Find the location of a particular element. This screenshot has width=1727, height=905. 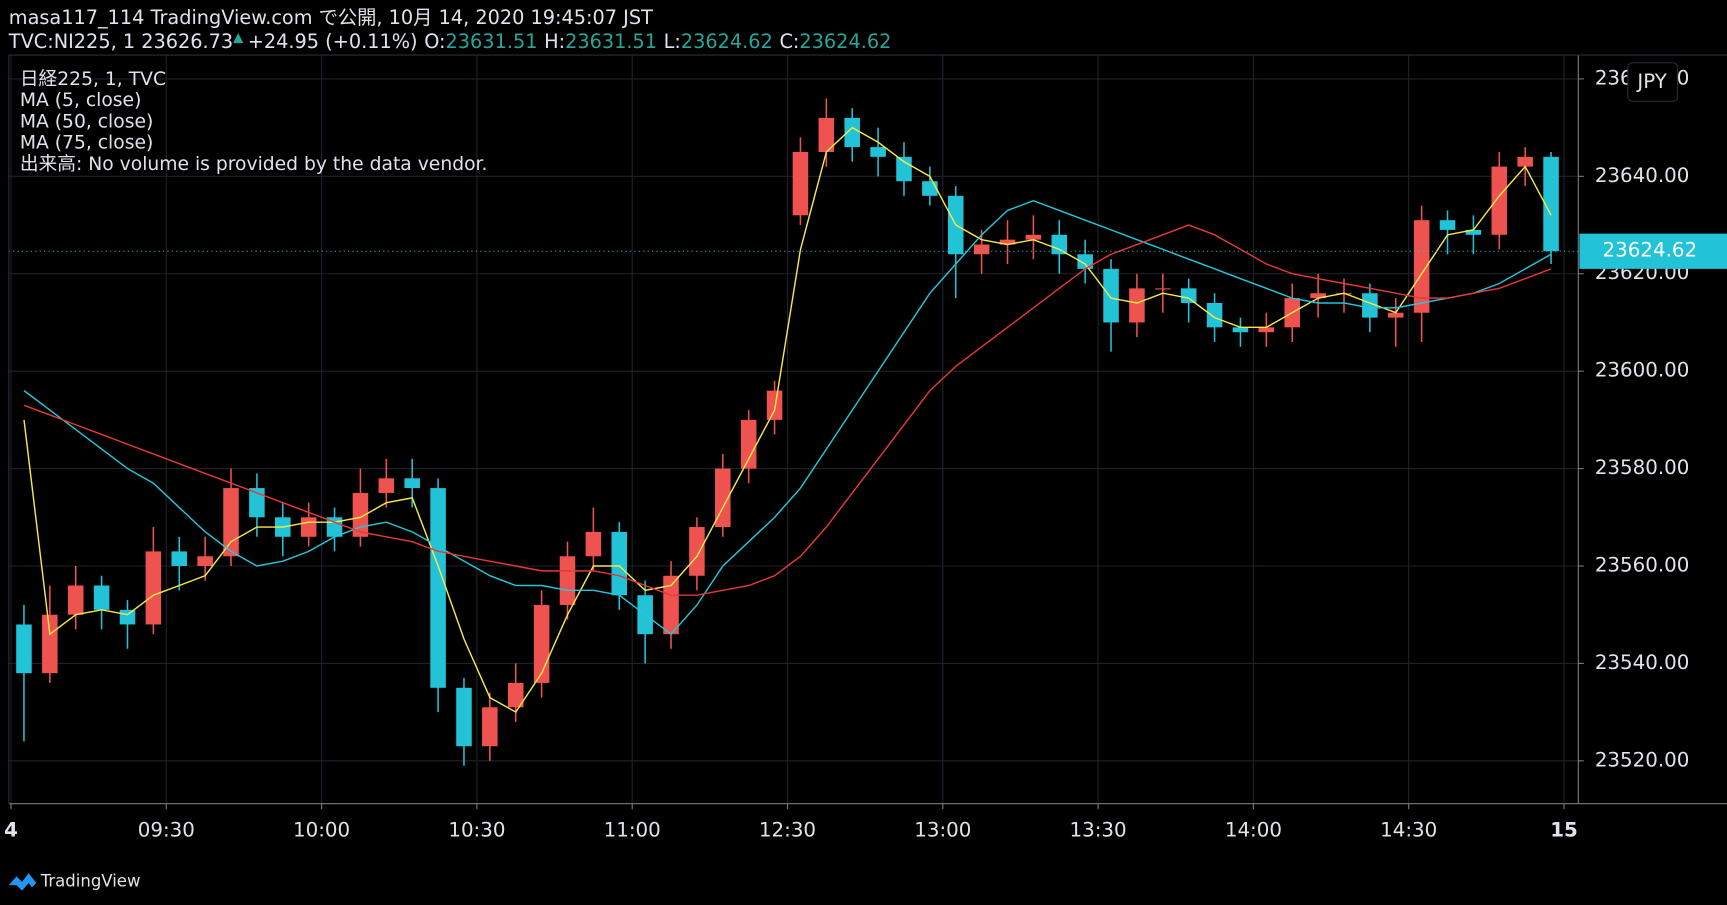

y-tick-label: 23520.00 is located at coordinates (1642, 759).